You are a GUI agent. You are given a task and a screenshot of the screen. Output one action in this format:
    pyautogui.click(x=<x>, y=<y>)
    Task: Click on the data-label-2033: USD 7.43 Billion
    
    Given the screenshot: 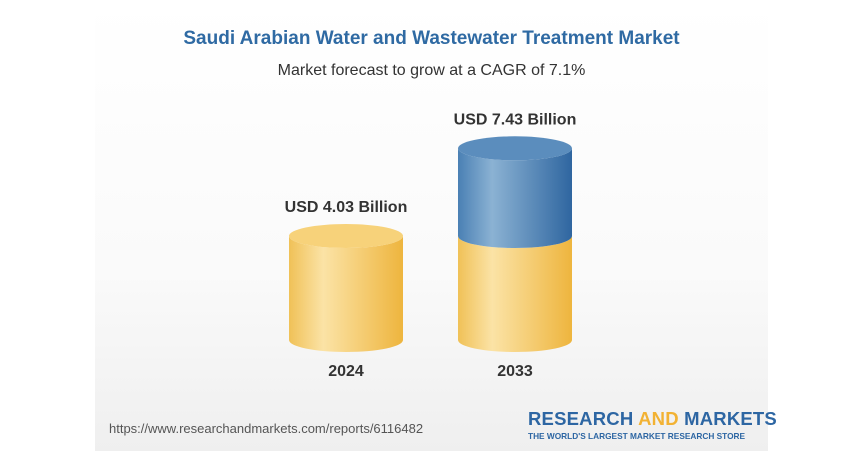 What is the action you would take?
    pyautogui.click(x=515, y=119)
    